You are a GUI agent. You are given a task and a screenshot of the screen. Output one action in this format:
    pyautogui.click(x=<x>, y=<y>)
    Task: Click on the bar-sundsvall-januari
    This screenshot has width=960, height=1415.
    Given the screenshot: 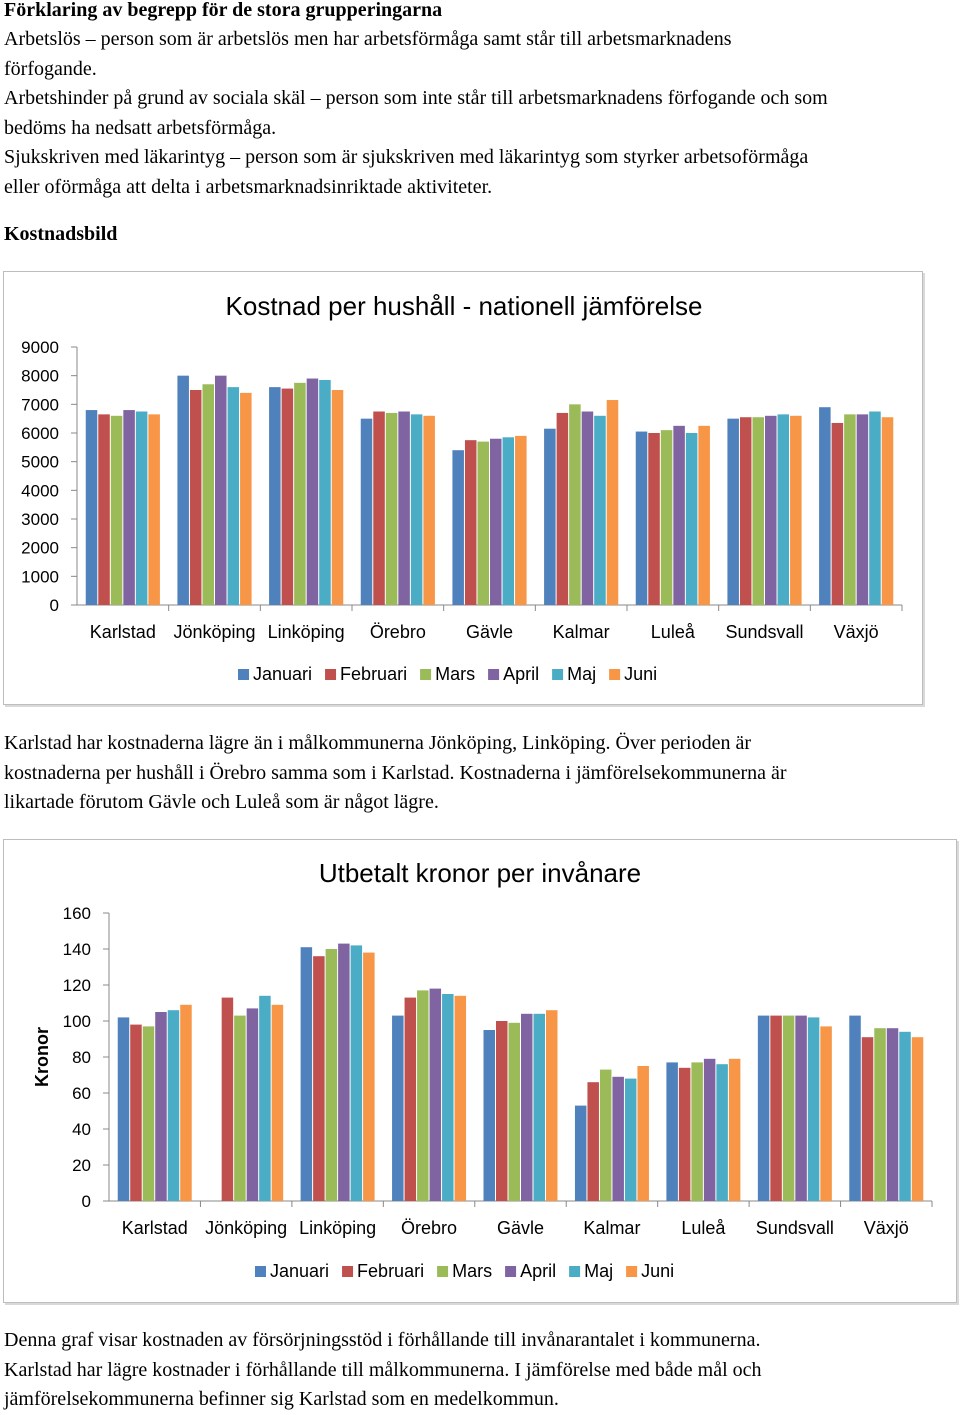 What is the action you would take?
    pyautogui.click(x=763, y=1108)
    